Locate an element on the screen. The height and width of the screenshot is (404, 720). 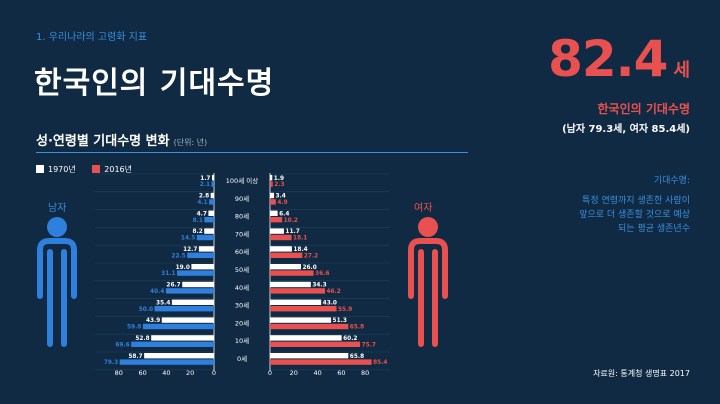
data-label-male-2016: 31.1 is located at coordinates (168, 274).